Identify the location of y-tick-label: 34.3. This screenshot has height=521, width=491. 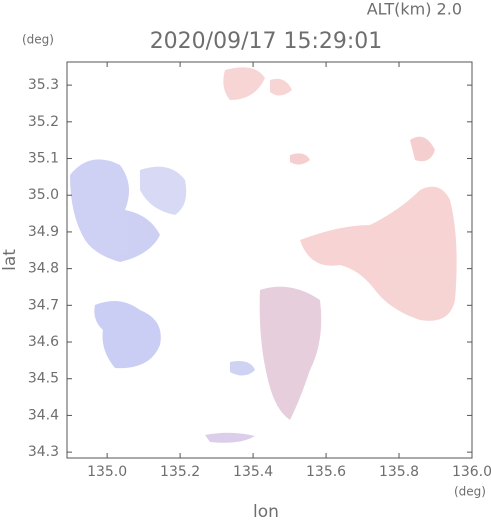
(43, 452).